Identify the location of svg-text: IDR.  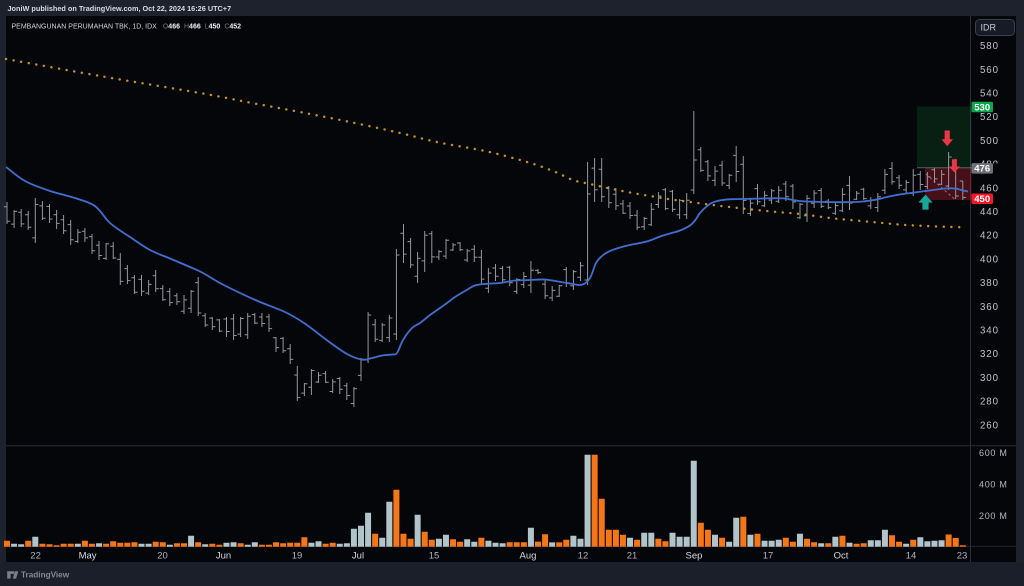
(989, 28).